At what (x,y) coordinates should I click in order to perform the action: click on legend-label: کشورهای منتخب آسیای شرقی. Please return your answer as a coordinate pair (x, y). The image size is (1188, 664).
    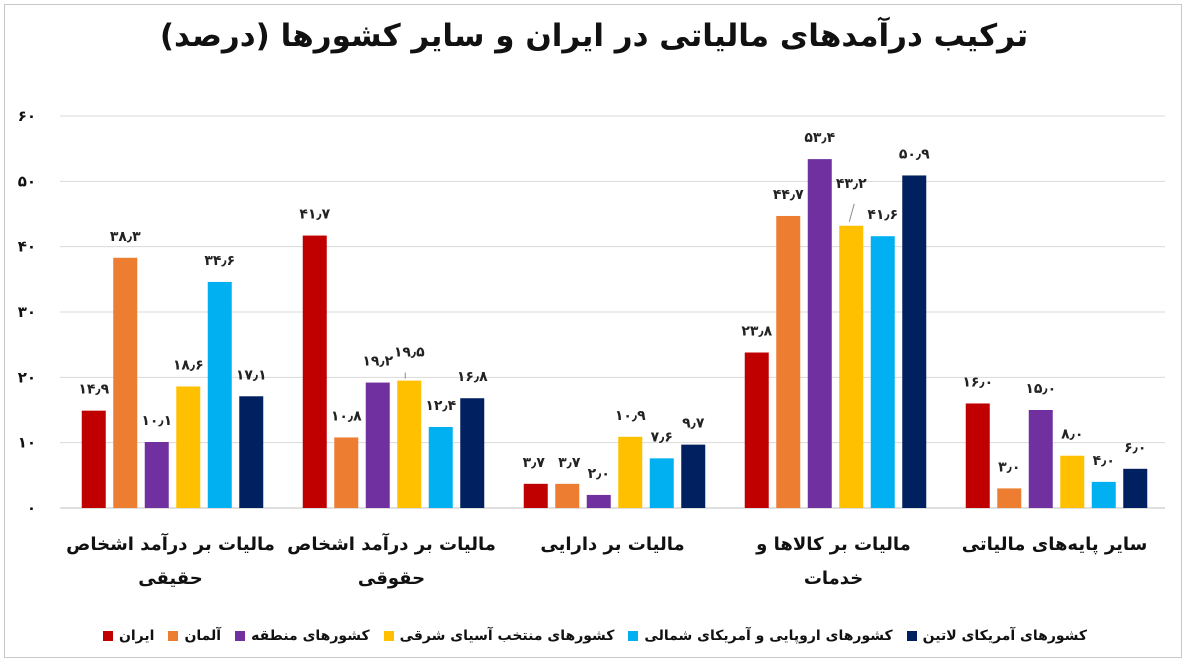
    Looking at the image, I should click on (507, 636).